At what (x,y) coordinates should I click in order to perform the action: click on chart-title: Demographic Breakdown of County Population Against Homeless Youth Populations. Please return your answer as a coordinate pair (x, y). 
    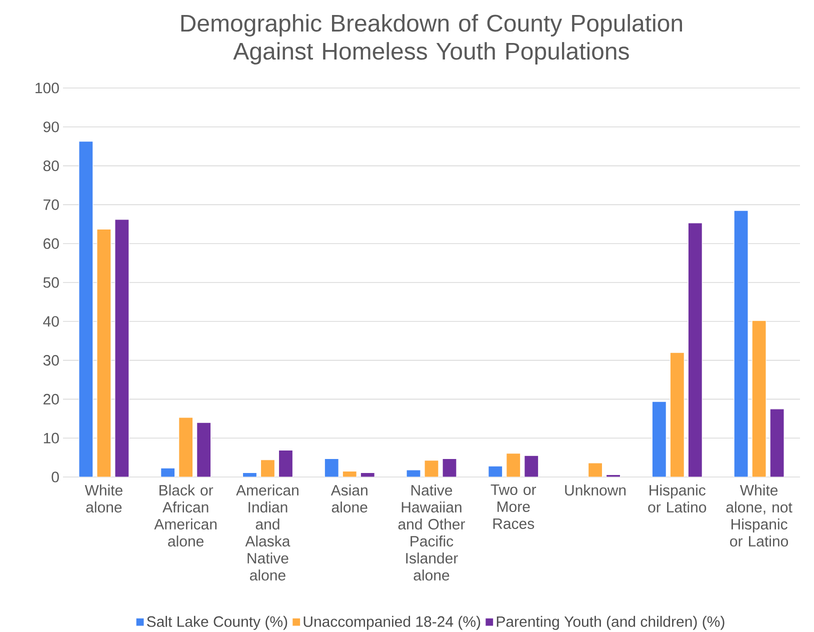
    Looking at the image, I should click on (431, 39).